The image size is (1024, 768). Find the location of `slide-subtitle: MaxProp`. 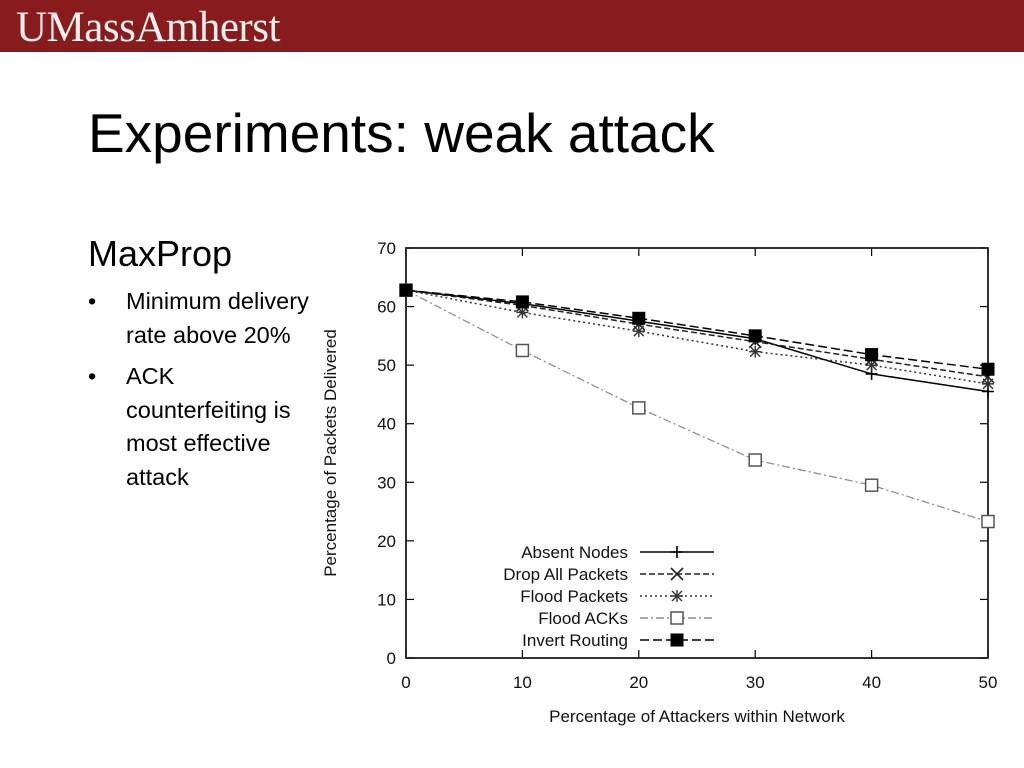

slide-subtitle: MaxProp is located at coordinates (160, 253).